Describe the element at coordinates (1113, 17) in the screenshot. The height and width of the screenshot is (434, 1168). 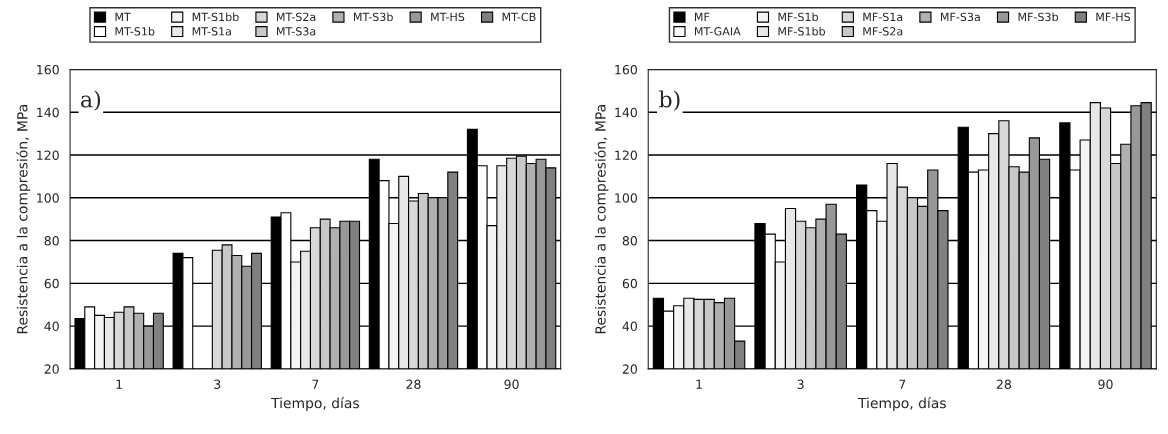
I see `legend-label: MF-HS` at that location.